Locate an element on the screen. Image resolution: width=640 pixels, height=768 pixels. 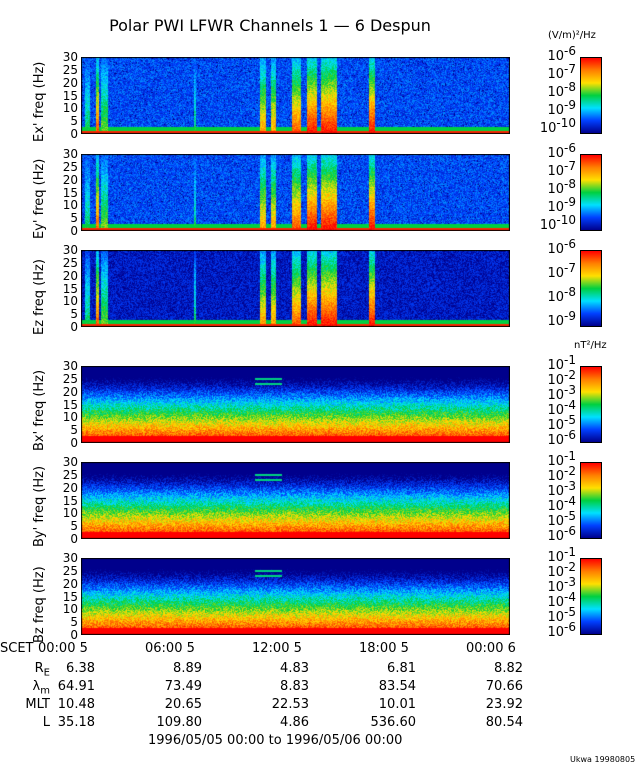
ephemeris-value: 80.54 is located at coordinates (504, 722).